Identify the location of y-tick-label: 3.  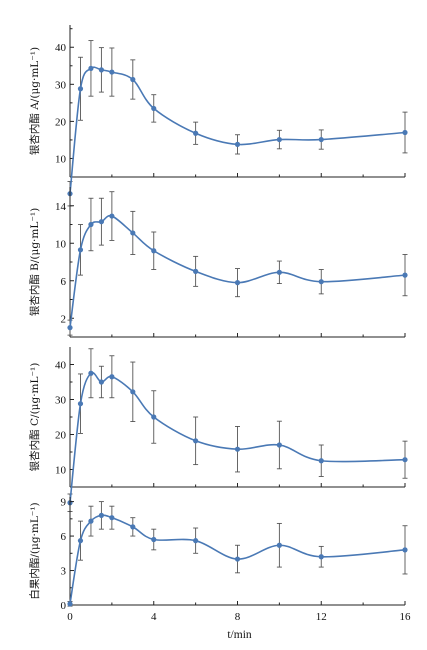
(64, 572).